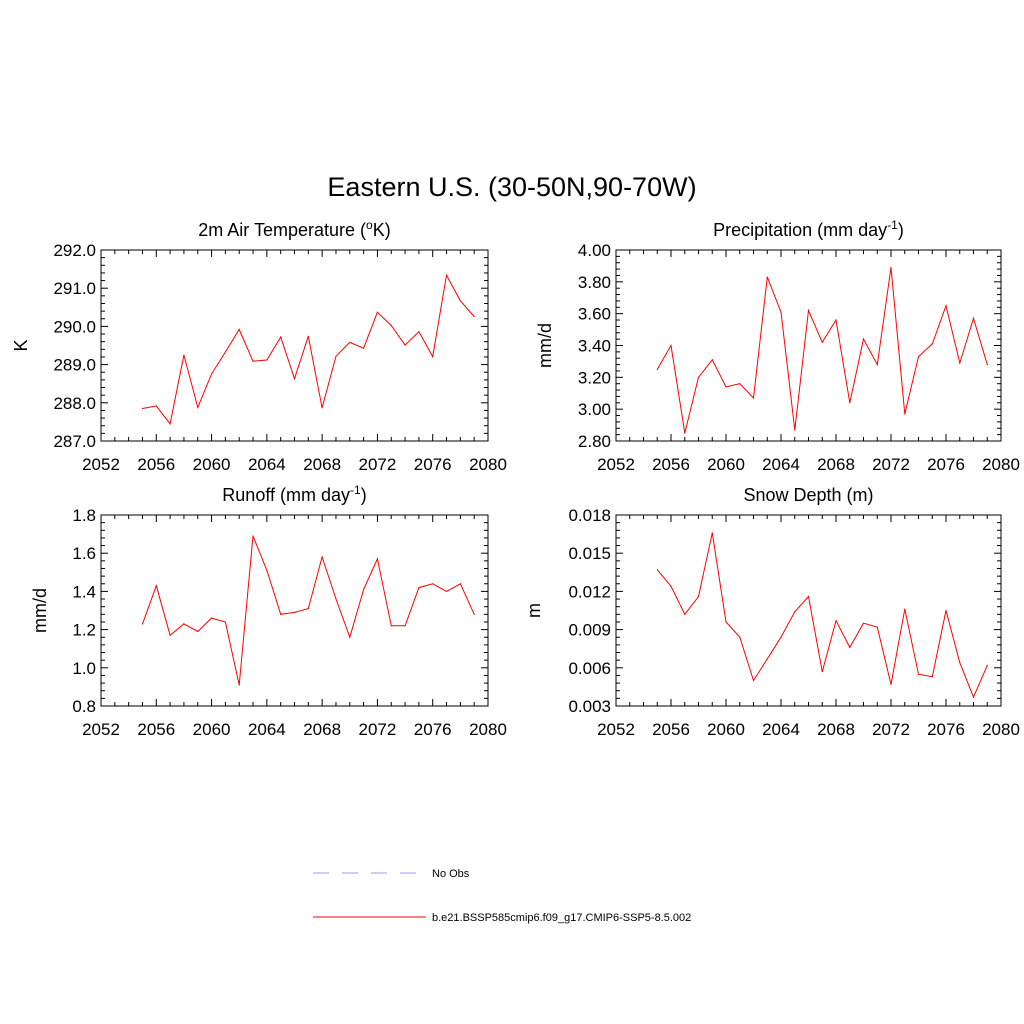  I want to click on y-tick-label: 2.80, so click(594, 441).